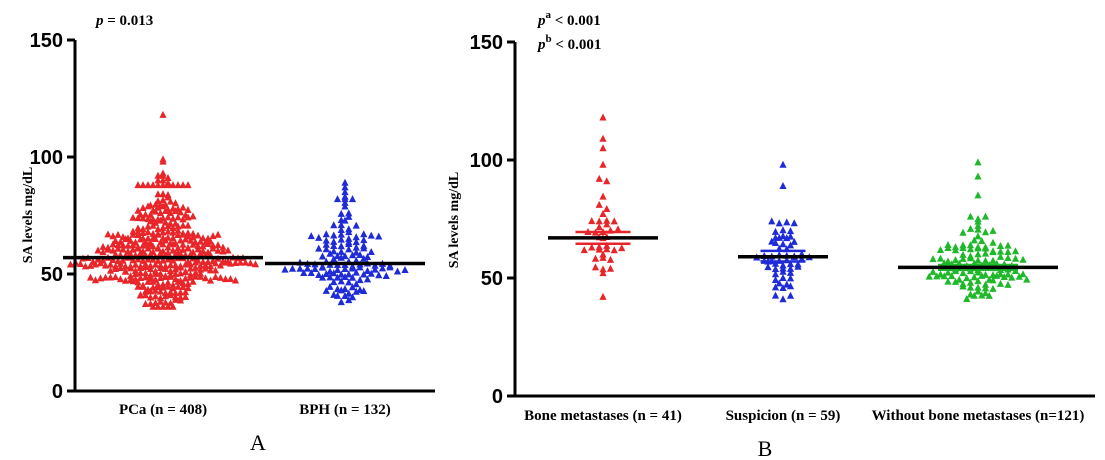  Describe the element at coordinates (28, 215) in the screenshot. I see `panel-a-y-label: SA levels mg/dL` at that location.